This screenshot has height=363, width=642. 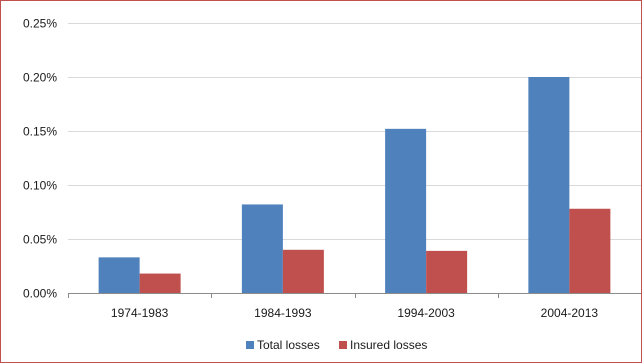 What do you see at coordinates (40, 159) in the screenshot?
I see `y-axis: 0.00% 0.05% 0.10% 0.15% 0.20% 0.25%` at bounding box center [40, 159].